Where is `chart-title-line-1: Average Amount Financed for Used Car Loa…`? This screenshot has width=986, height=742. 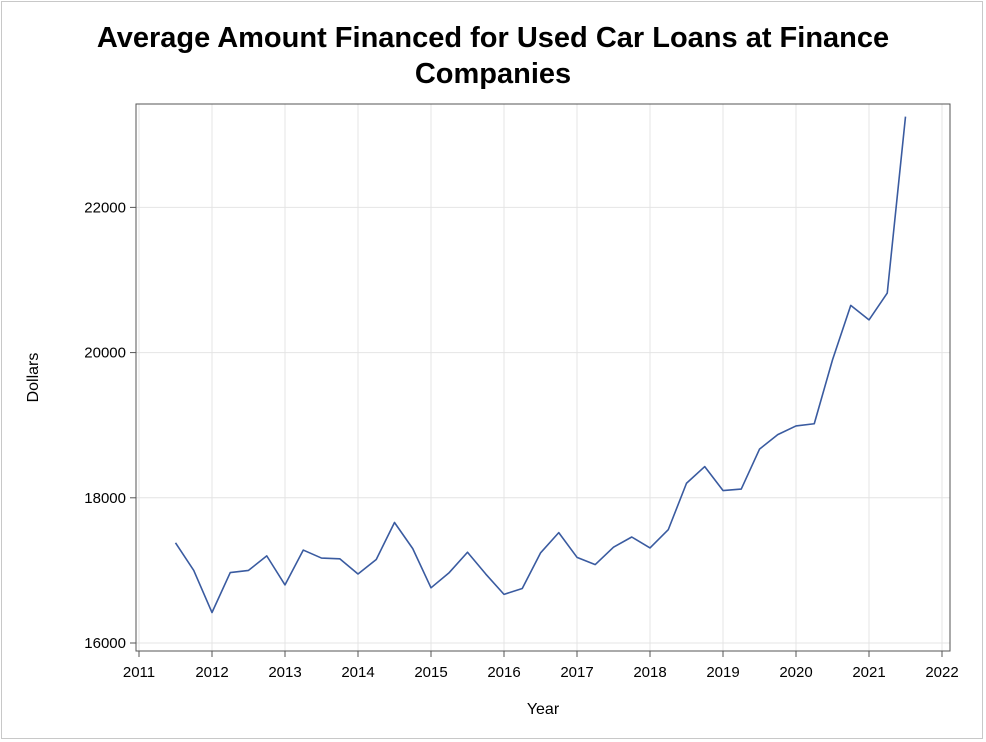
chart-title-line-1: Average Amount Financed for Used Car Loa… is located at coordinates (493, 38).